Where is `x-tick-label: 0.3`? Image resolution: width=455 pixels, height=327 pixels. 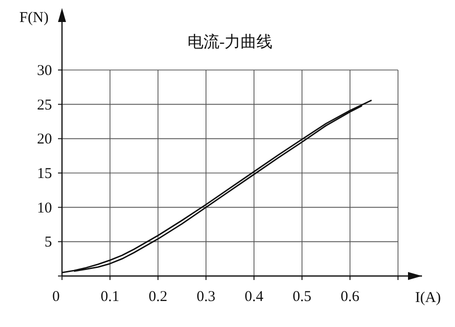
x-tick-label: 0.3 is located at coordinates (206, 297).